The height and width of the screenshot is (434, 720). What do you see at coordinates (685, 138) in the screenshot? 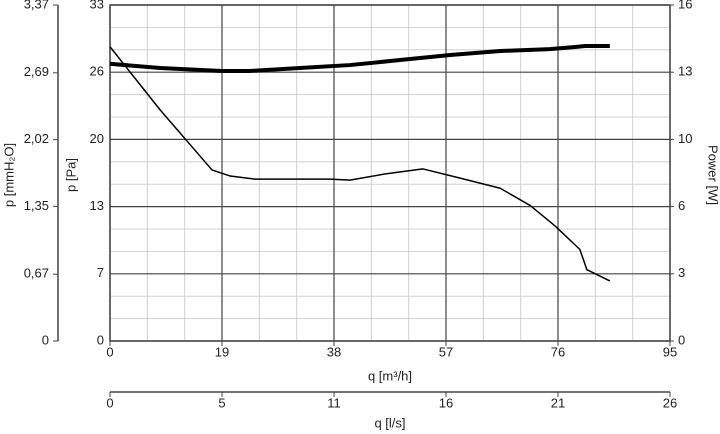
I see `y2-tick-label: 10` at bounding box center [685, 138].